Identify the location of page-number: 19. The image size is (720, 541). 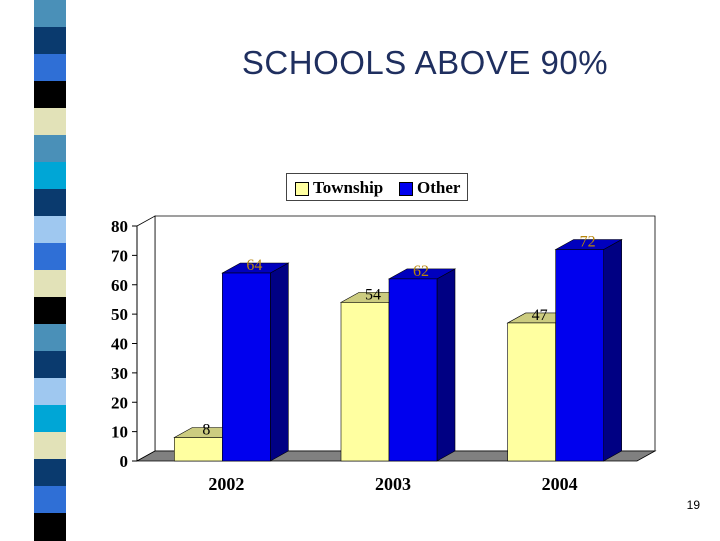
(693, 505).